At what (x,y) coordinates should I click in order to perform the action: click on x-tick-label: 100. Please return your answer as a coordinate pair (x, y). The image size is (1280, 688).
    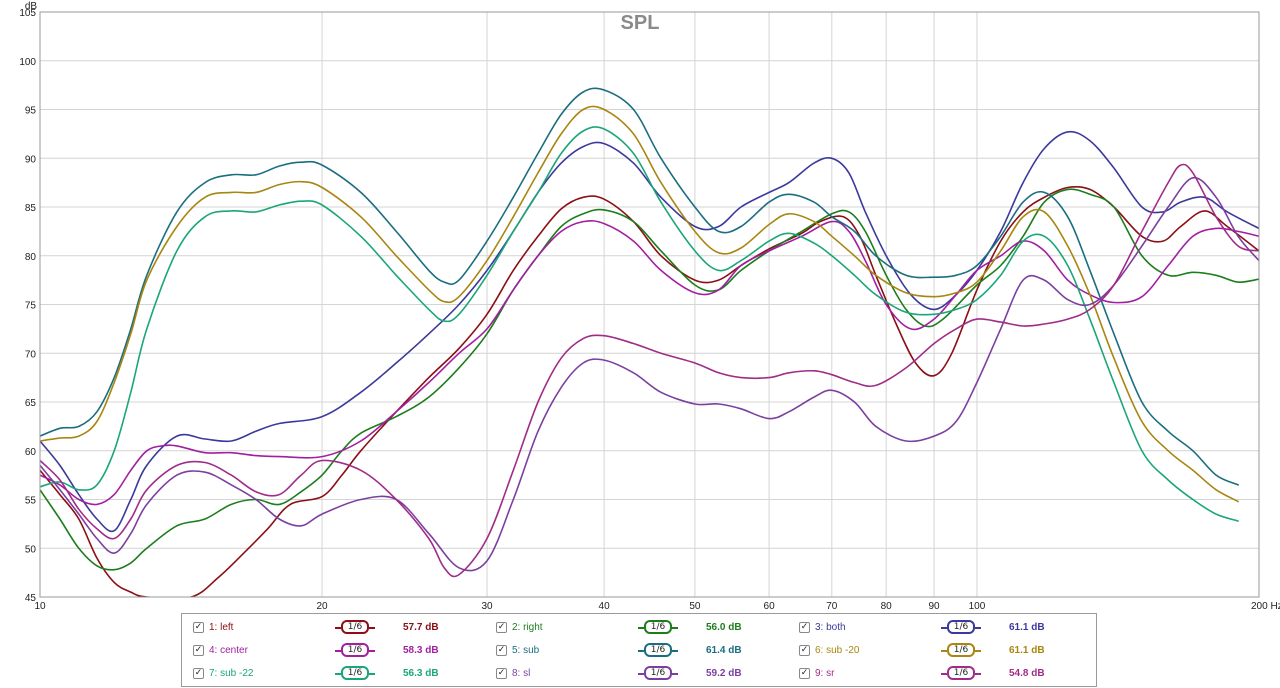
    Looking at the image, I should click on (977, 606).